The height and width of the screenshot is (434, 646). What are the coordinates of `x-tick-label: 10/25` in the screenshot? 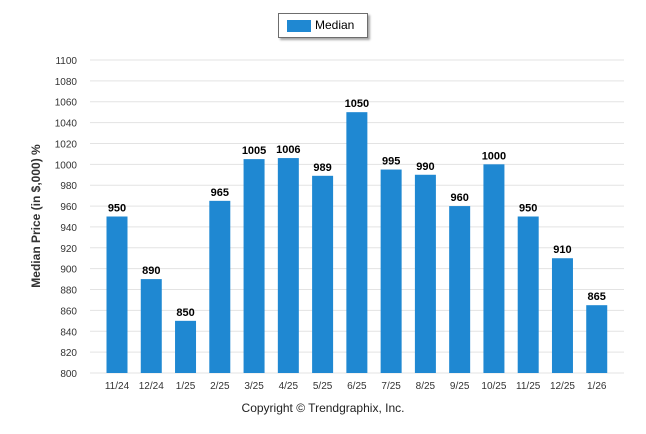 It's located at (493, 386).